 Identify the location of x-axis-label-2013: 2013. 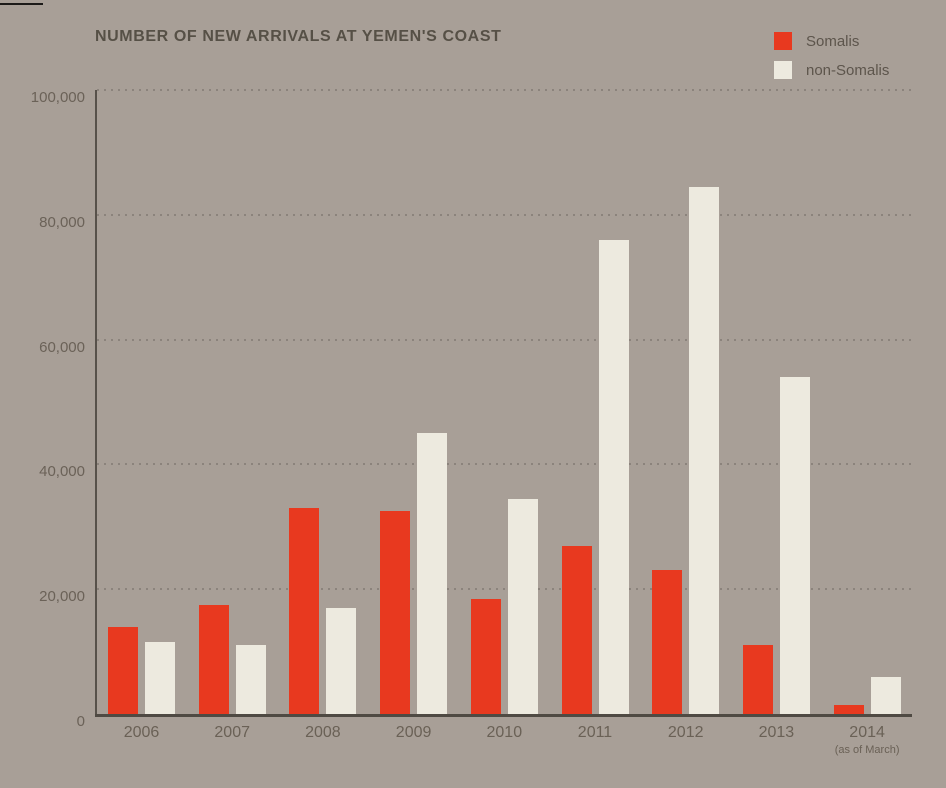
(776, 732).